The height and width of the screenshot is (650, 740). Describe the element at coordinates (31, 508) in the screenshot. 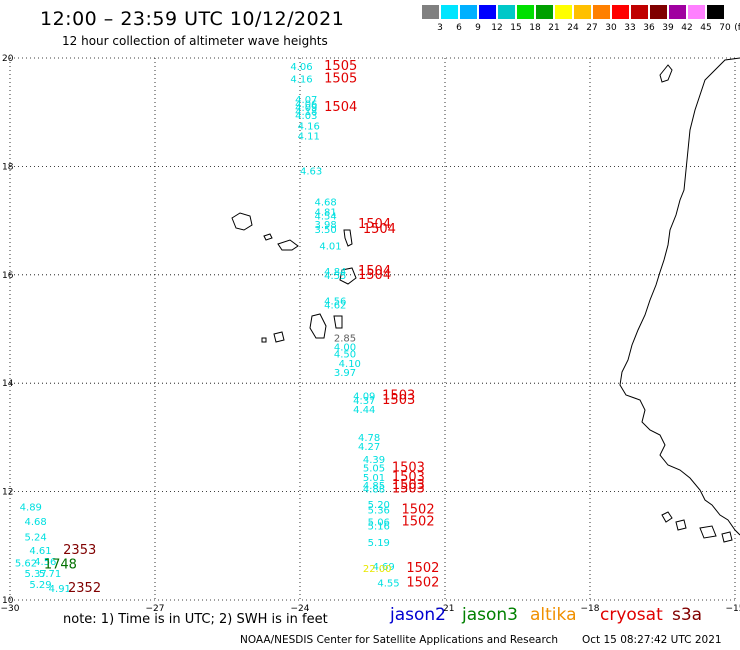

I see `wave-height-label: 4.89` at that location.